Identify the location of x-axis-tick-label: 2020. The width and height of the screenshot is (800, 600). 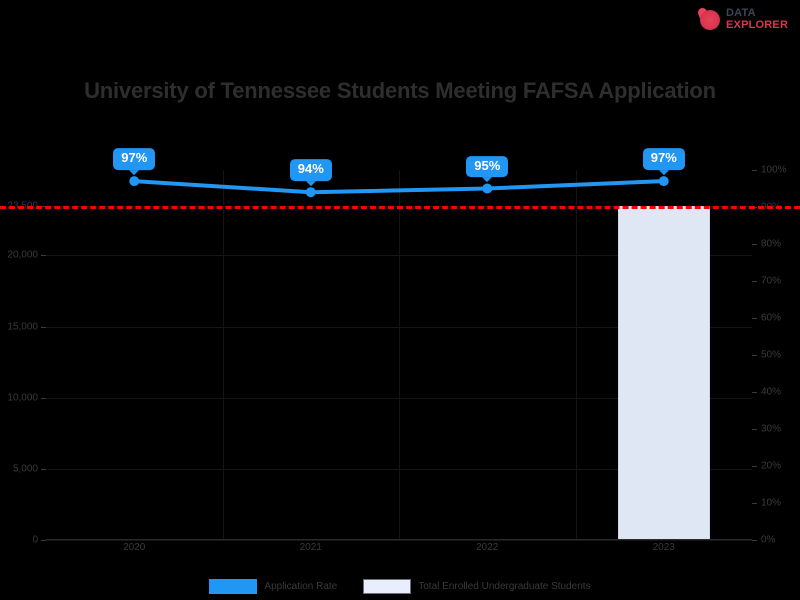
(134, 547).